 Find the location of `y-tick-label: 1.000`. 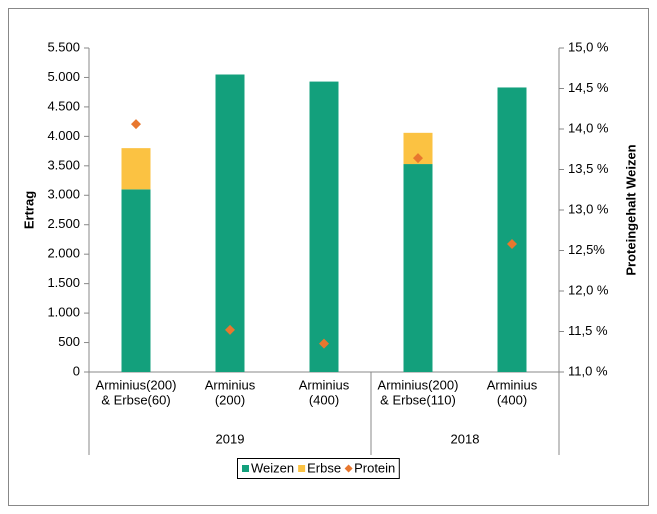

y-tick-label: 1.000 is located at coordinates (63, 312).